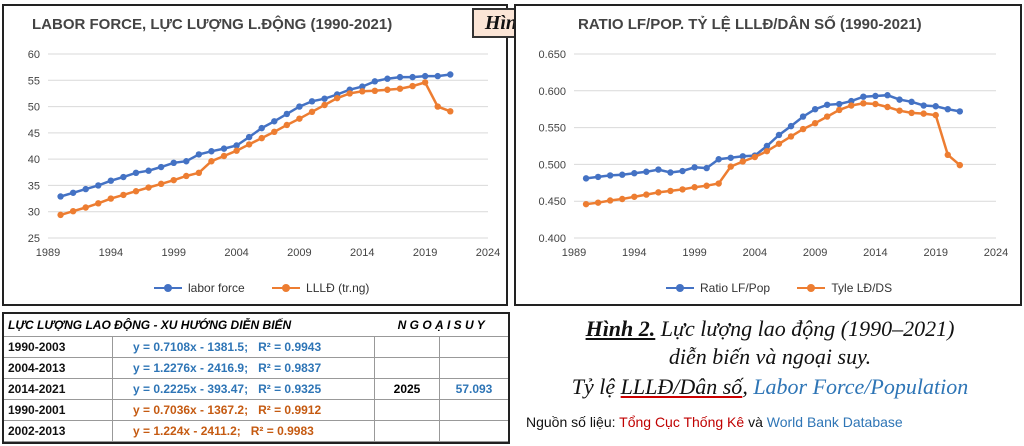 The width and height of the screenshot is (1024, 446). I want to click on x-tick-label: 2009, so click(299, 253).